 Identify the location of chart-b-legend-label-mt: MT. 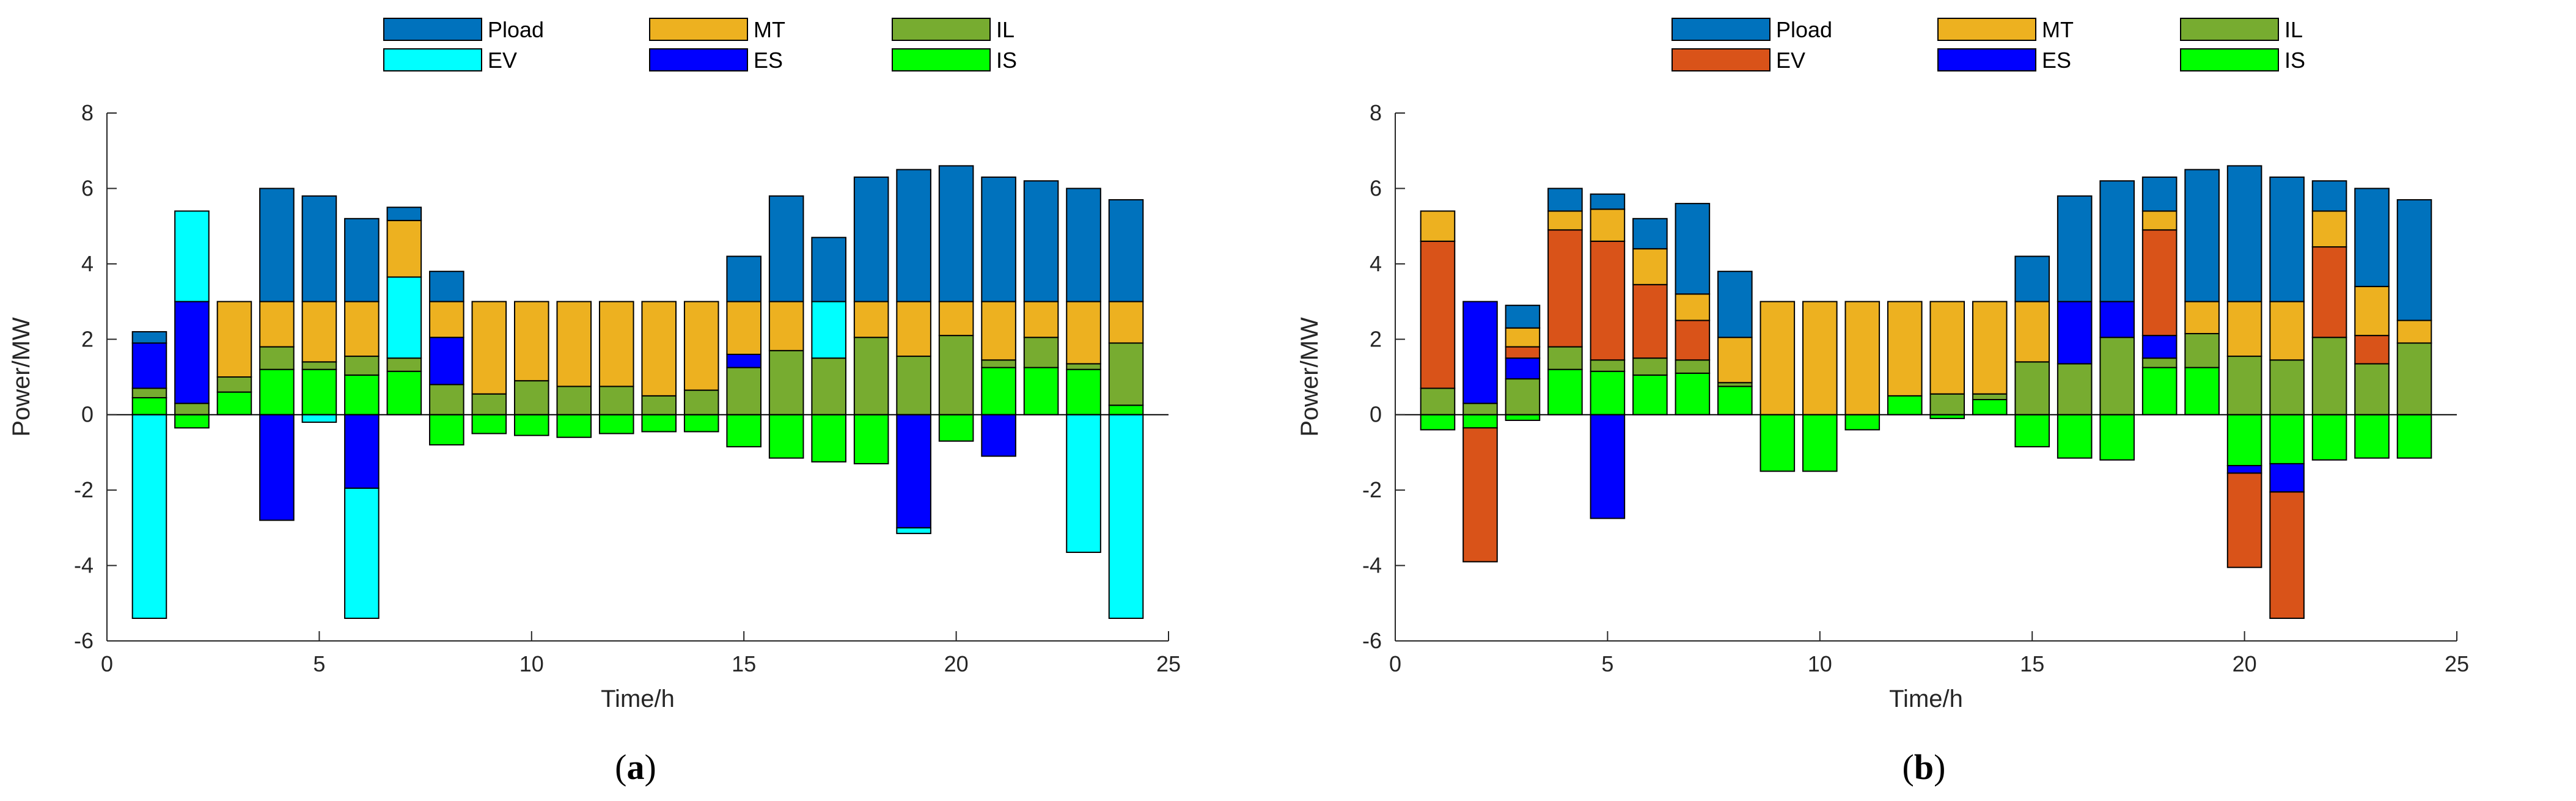
(2058, 29).